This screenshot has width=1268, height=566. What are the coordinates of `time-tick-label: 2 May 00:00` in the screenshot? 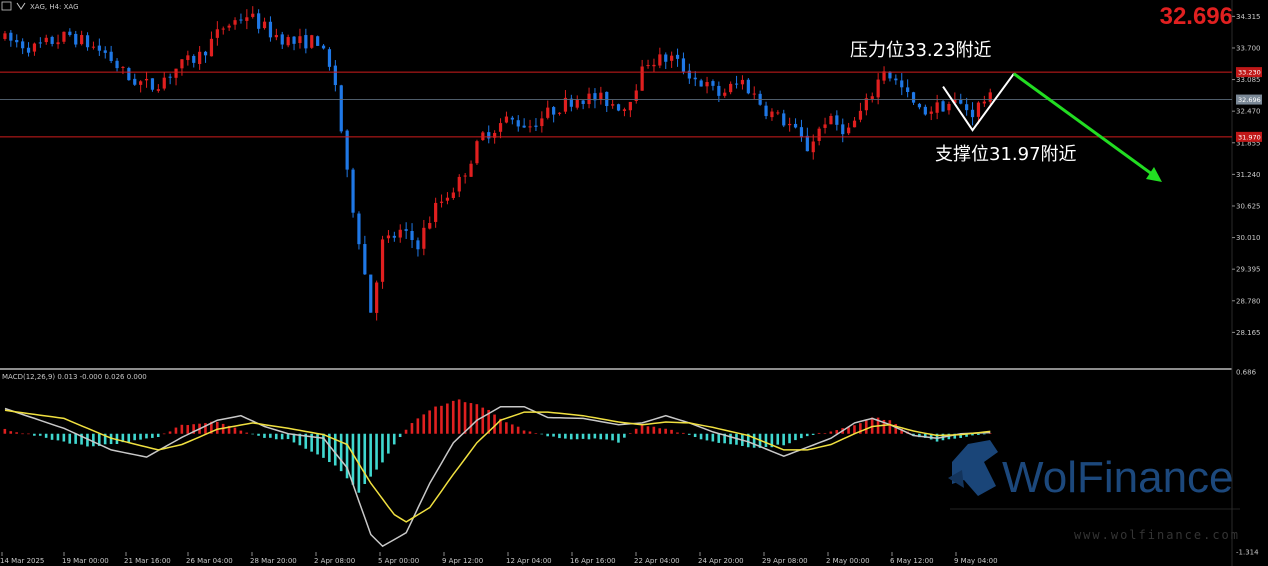 It's located at (848, 561).